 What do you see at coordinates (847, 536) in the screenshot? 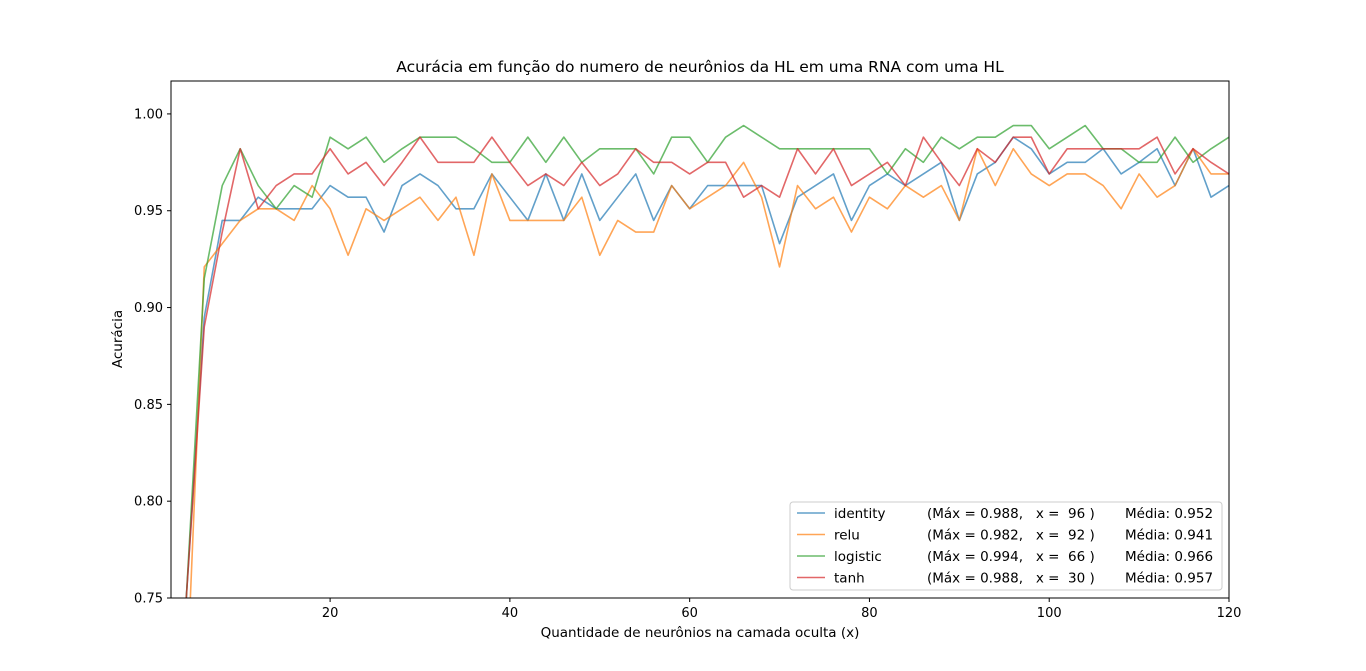
I see `legend-label: relu` at bounding box center [847, 536].